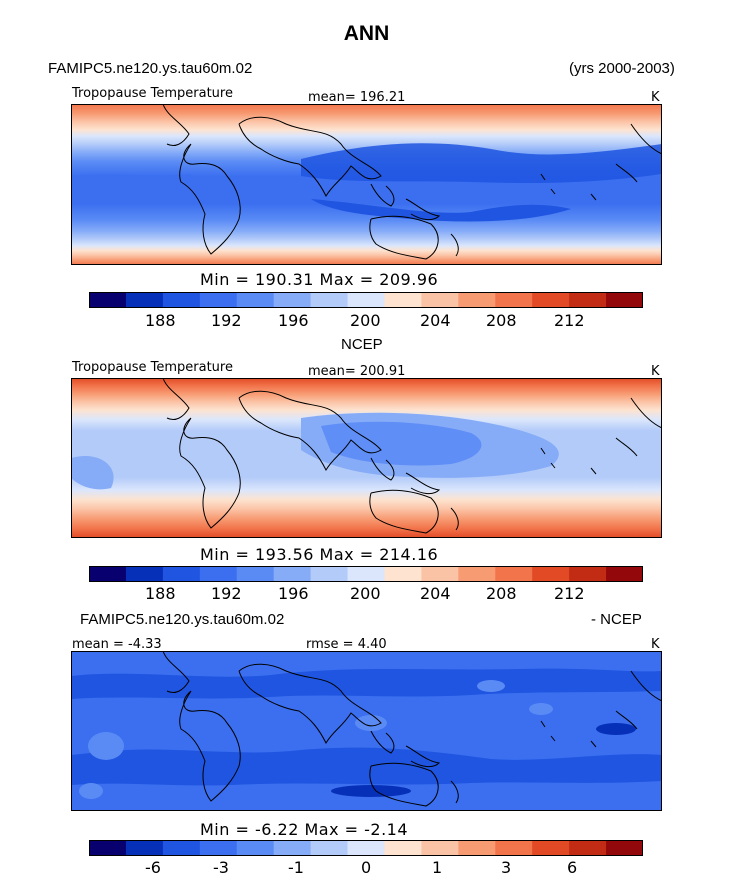 The width and height of the screenshot is (733, 884). What do you see at coordinates (622, 68) in the screenshot?
I see `year-range: (yrs 2000-2003)` at bounding box center [622, 68].